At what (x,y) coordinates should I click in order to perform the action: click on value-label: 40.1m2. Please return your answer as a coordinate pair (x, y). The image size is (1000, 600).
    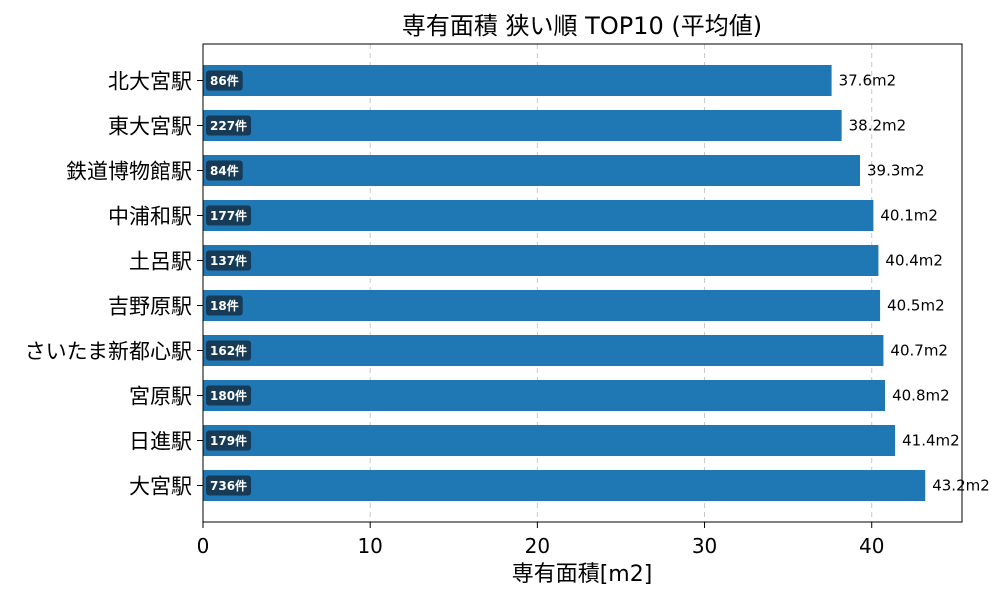
    Looking at the image, I should click on (909, 216).